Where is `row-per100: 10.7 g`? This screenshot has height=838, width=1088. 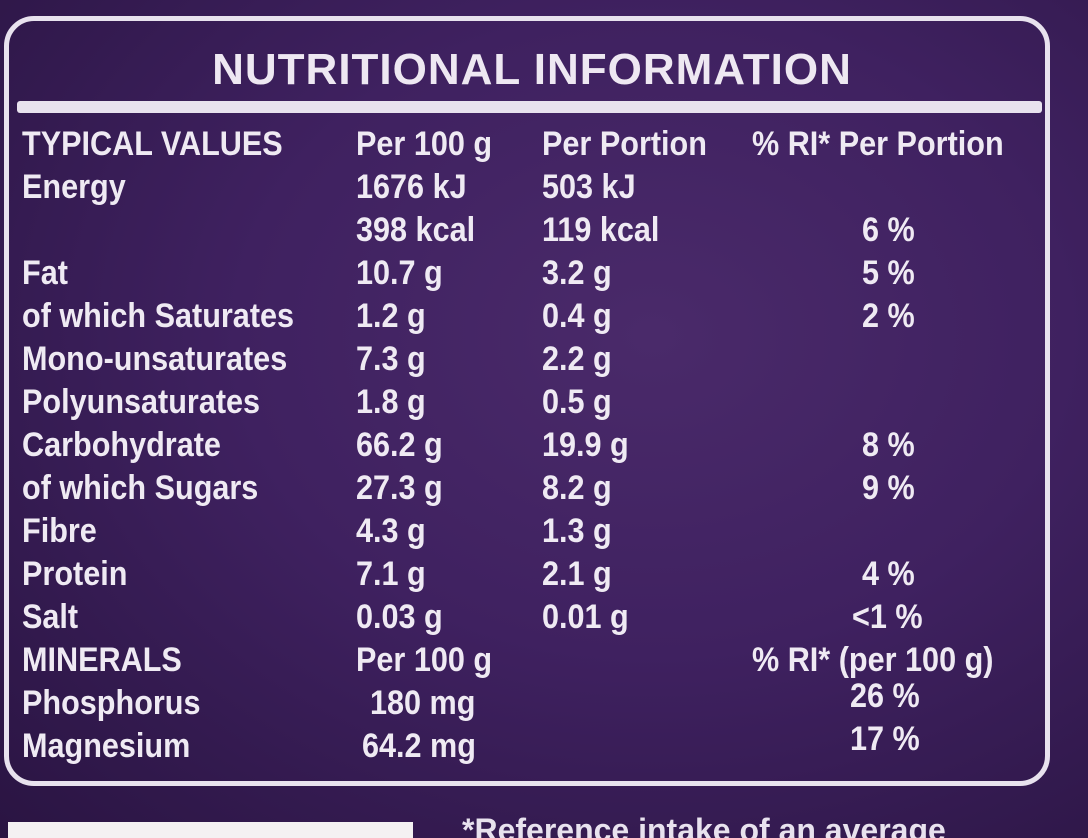 row-per100: 10.7 g is located at coordinates (399, 273).